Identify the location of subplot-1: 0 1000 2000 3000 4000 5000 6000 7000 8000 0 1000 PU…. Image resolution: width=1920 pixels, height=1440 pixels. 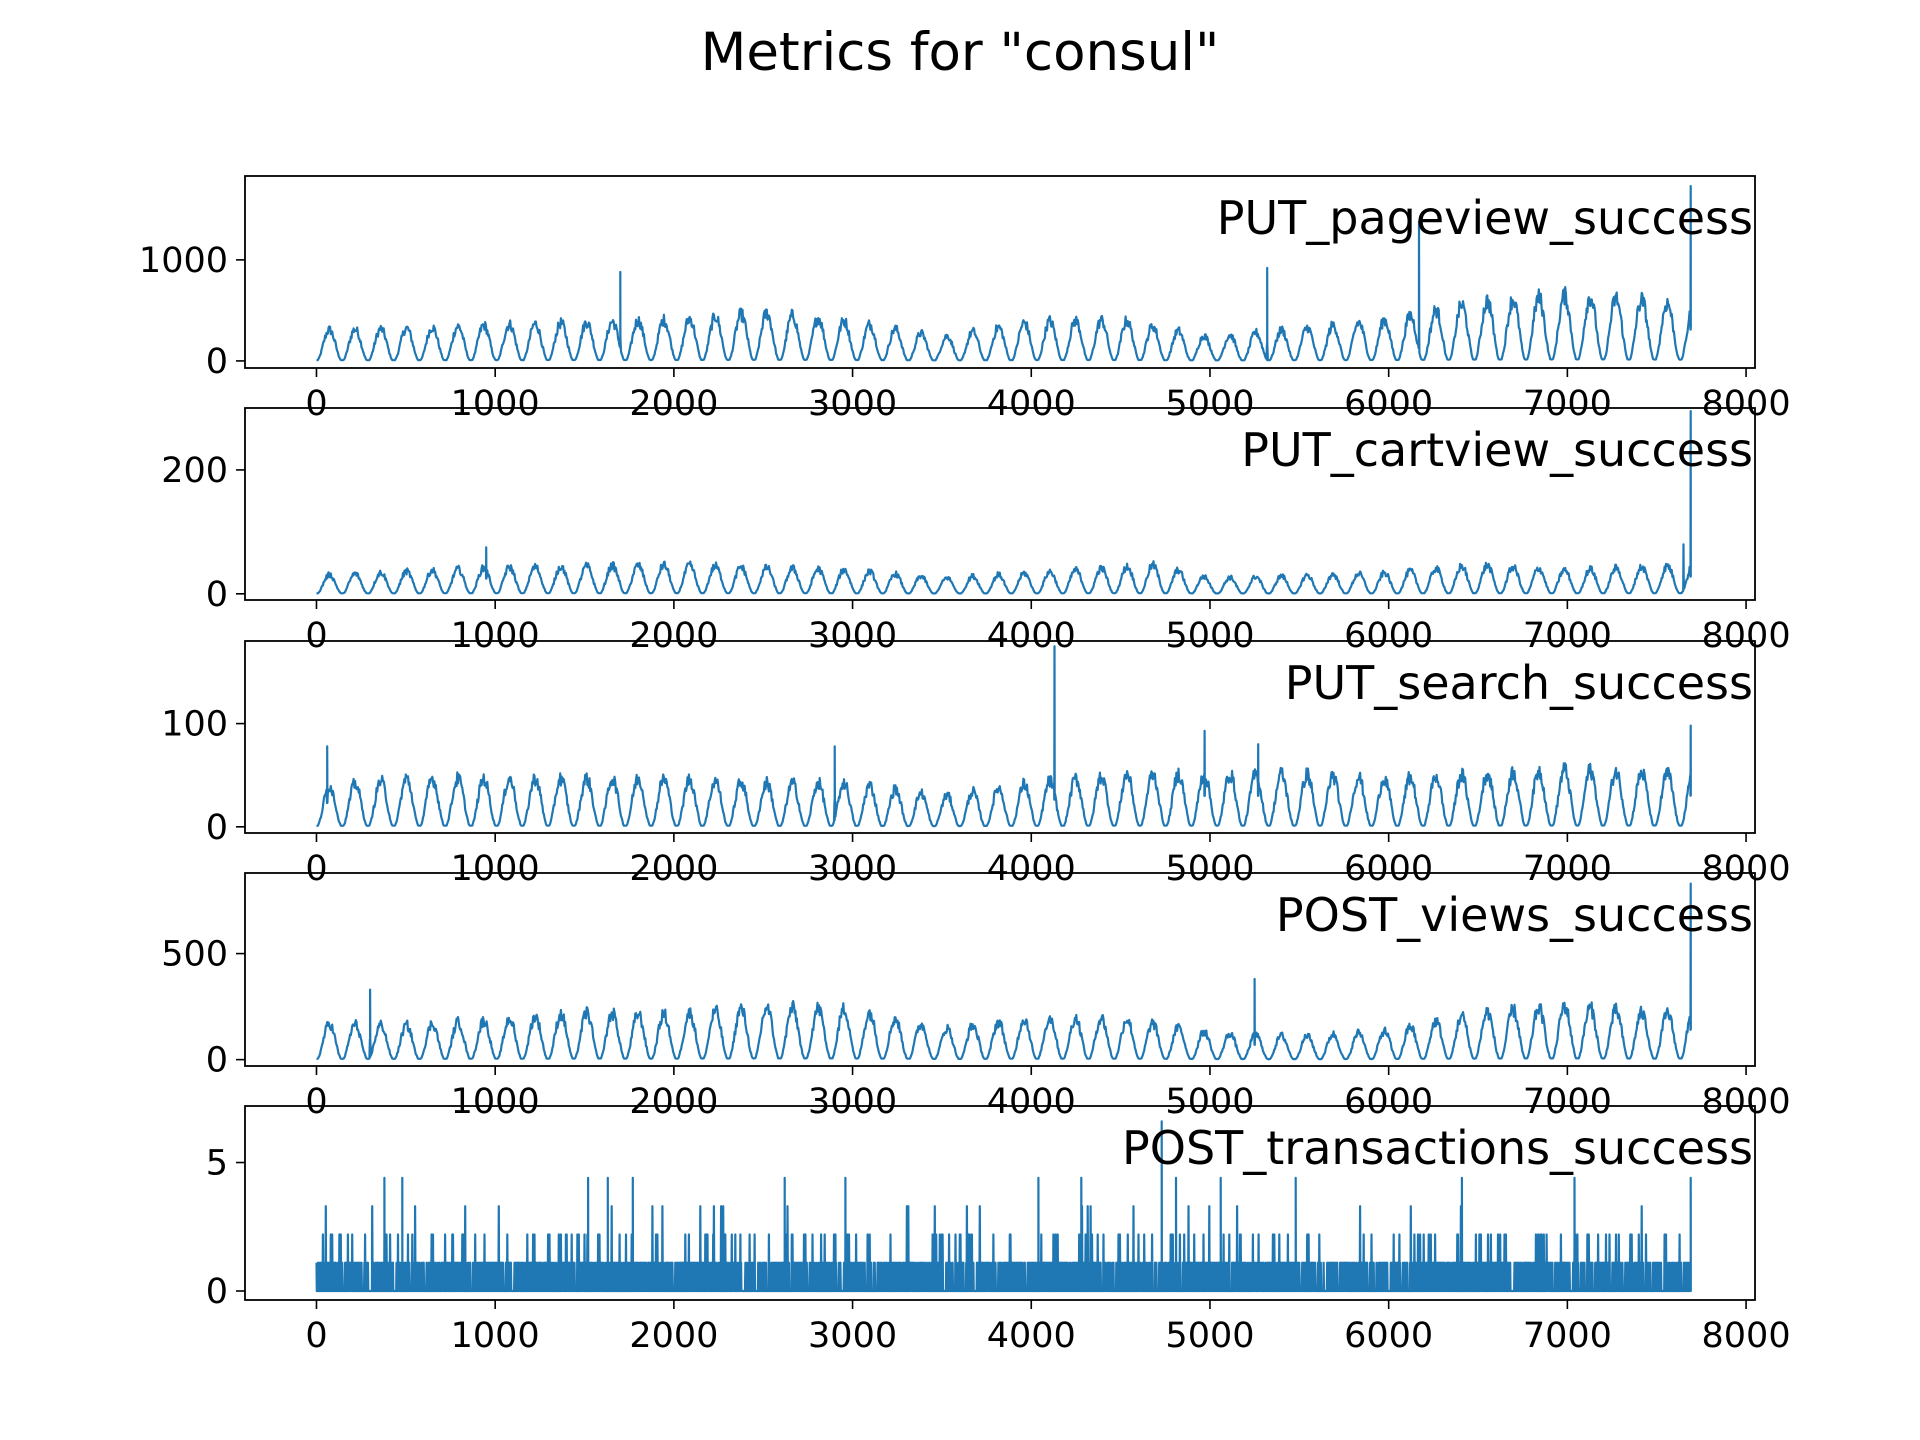
(965, 299).